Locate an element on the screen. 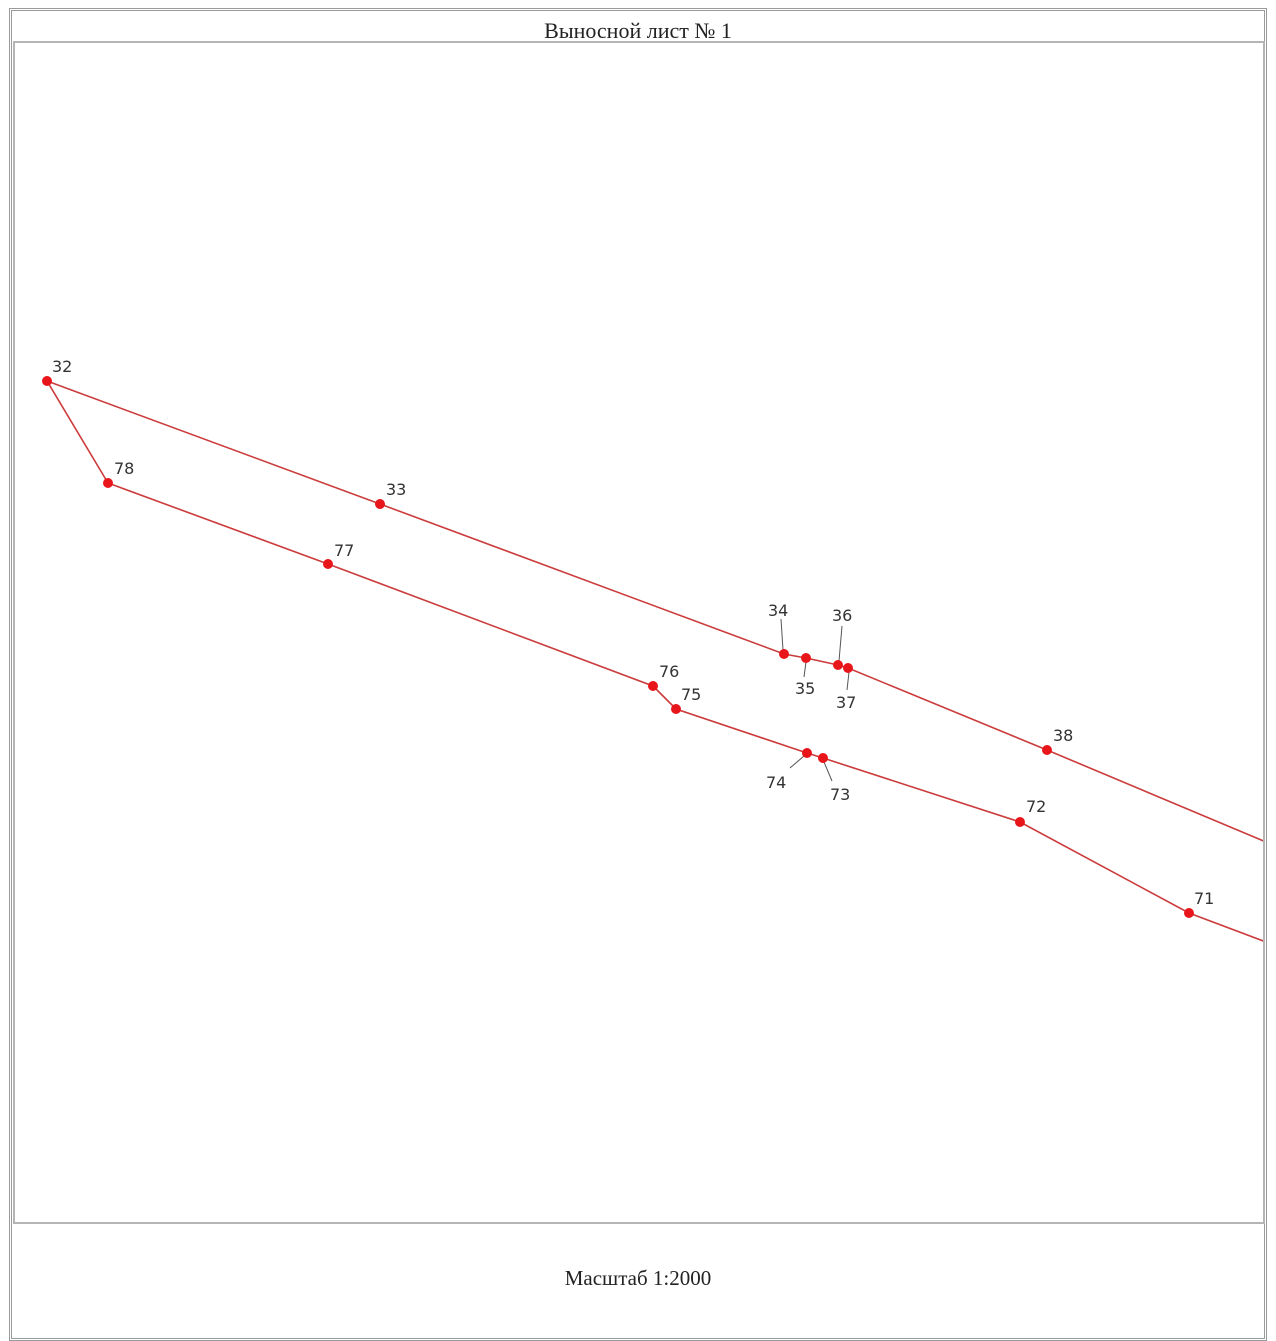 The height and width of the screenshot is (1341, 1276). sheet-title: Выносной лист № 1 is located at coordinates (638, 30).